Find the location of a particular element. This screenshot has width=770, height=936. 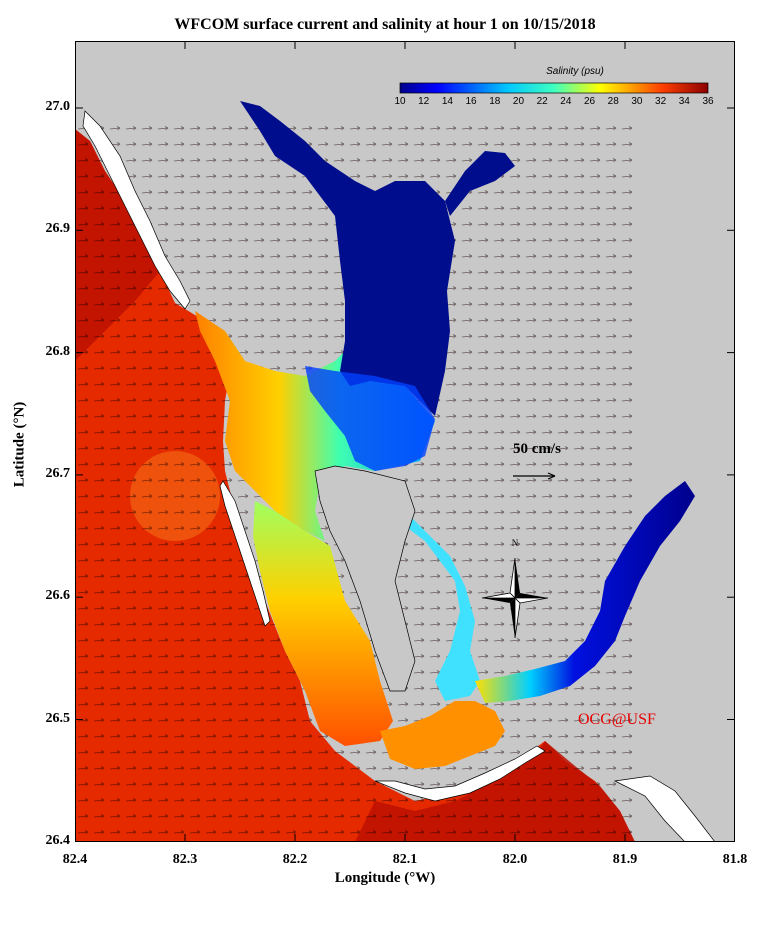

x-tick-label: 81.8 is located at coordinates (735, 859).